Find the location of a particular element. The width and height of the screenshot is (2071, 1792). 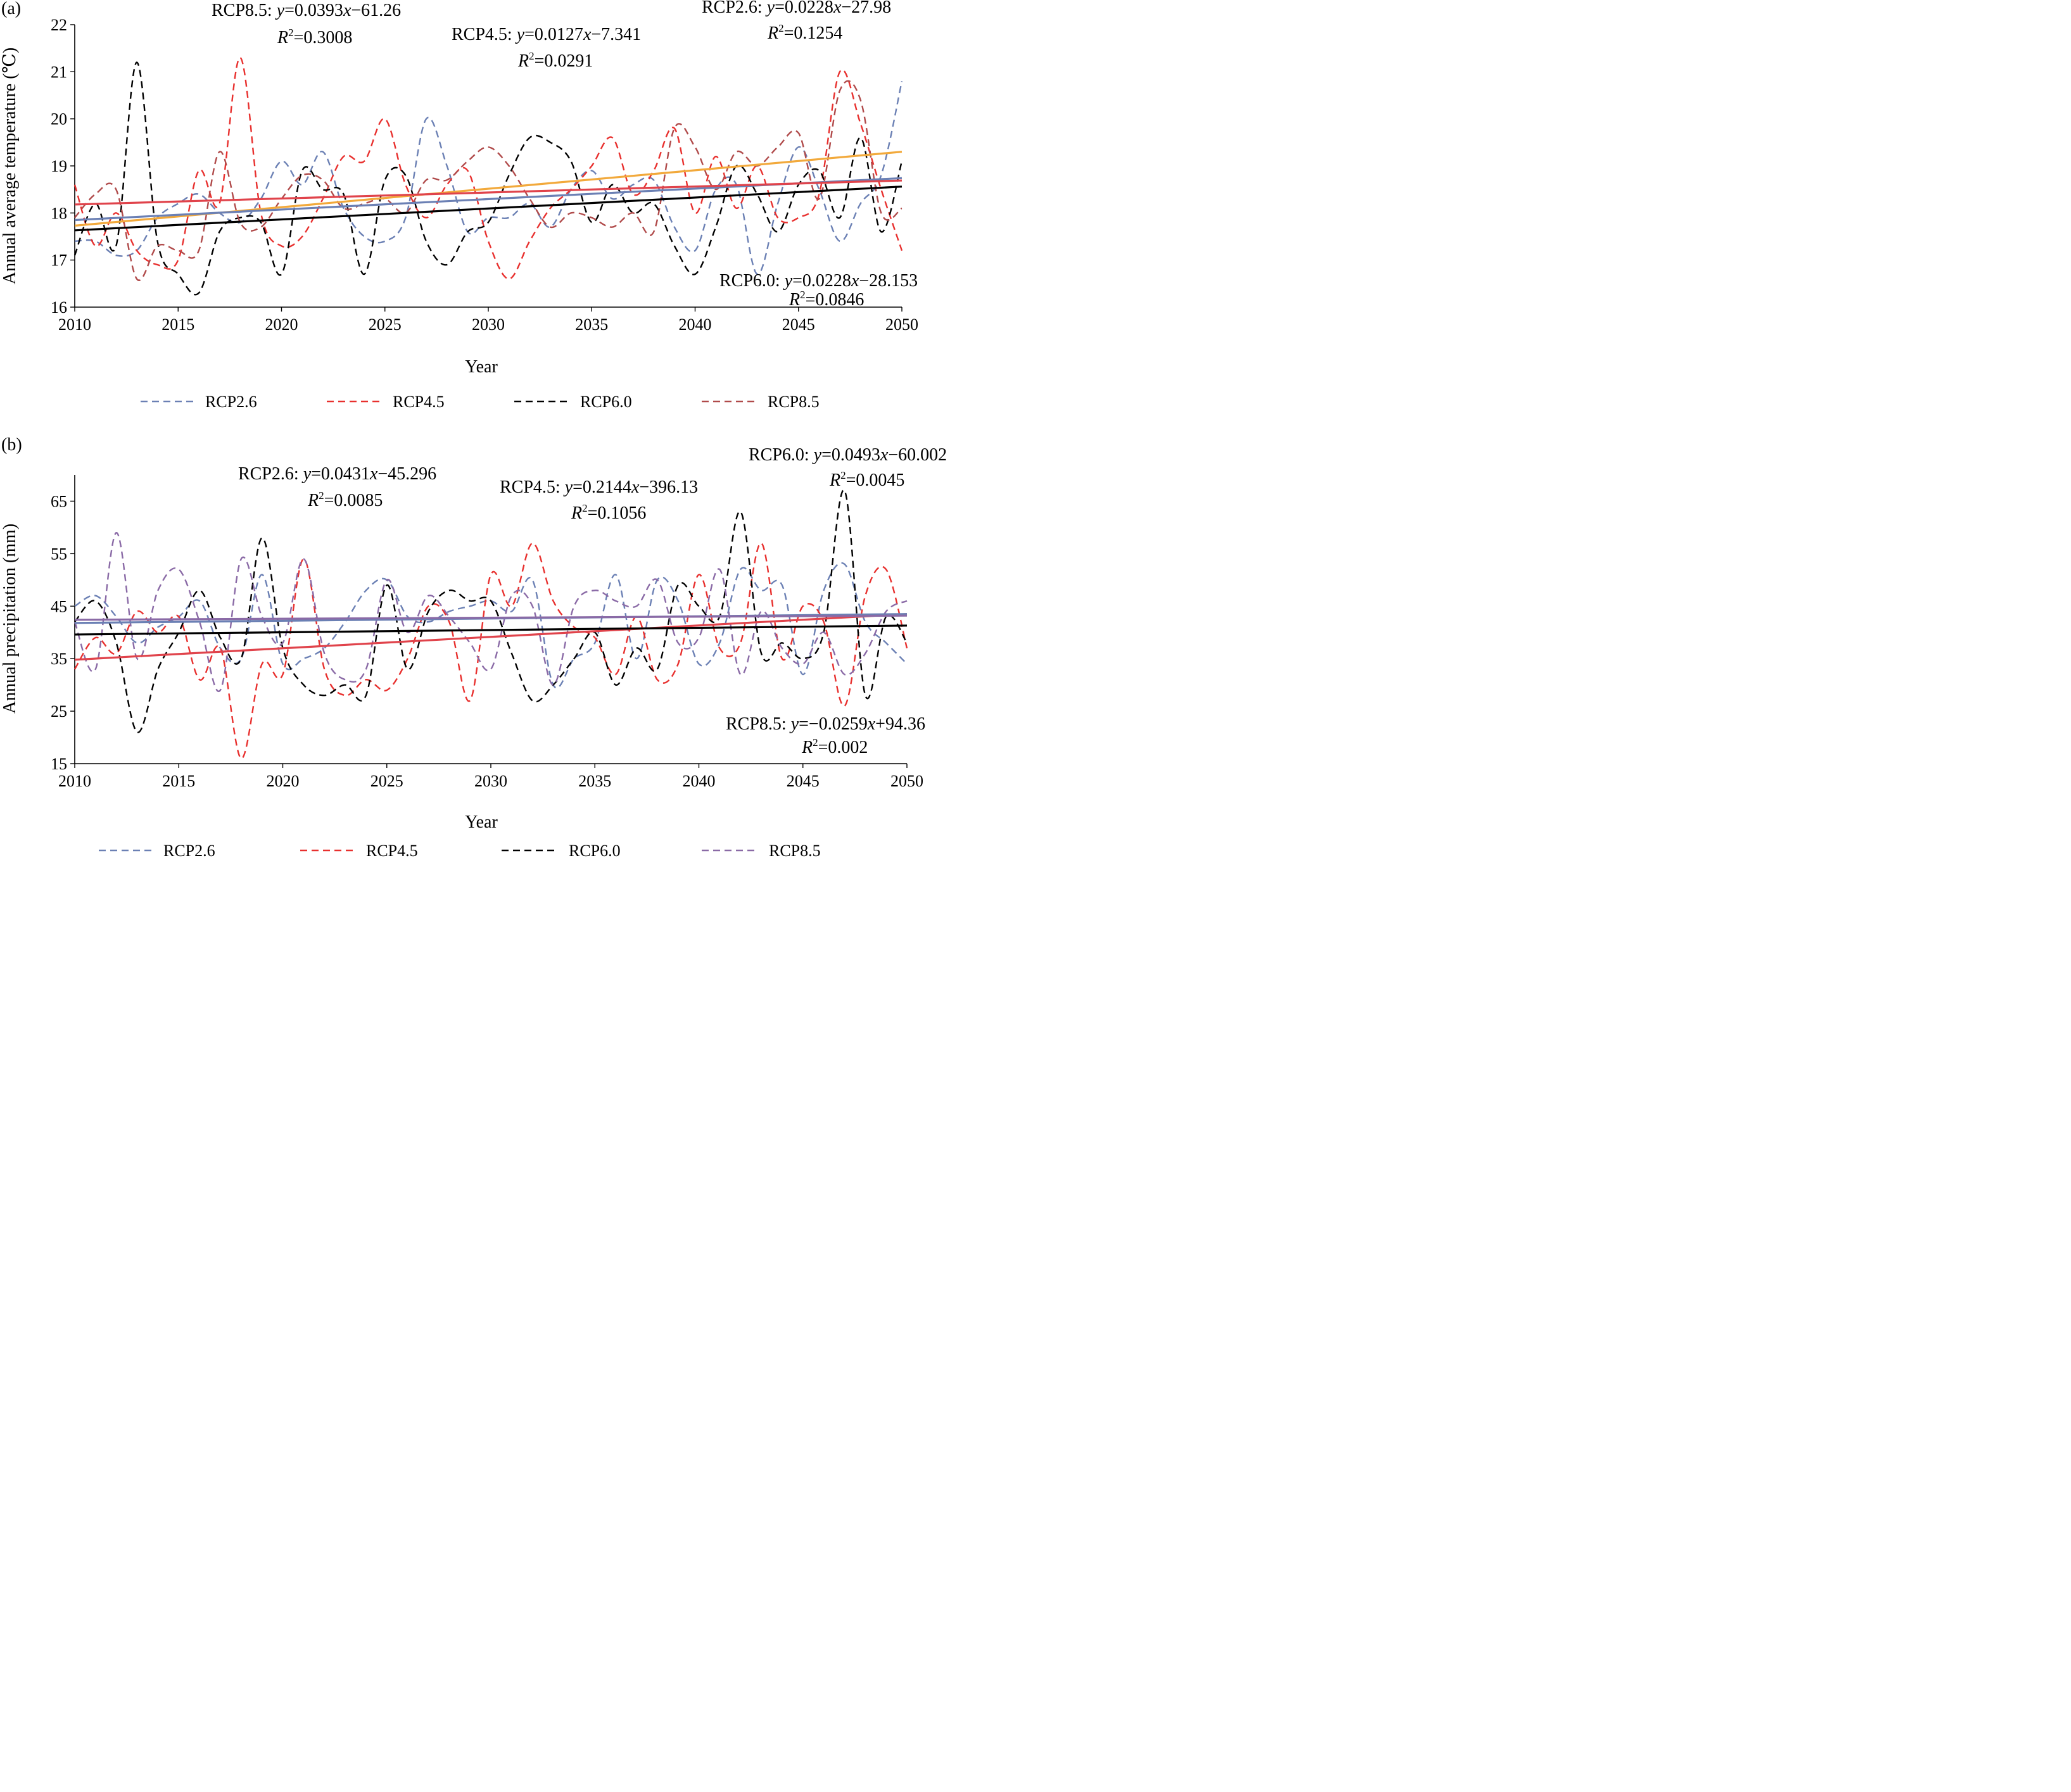

panel-b-ytick-label: 35 is located at coordinates (59, 659).